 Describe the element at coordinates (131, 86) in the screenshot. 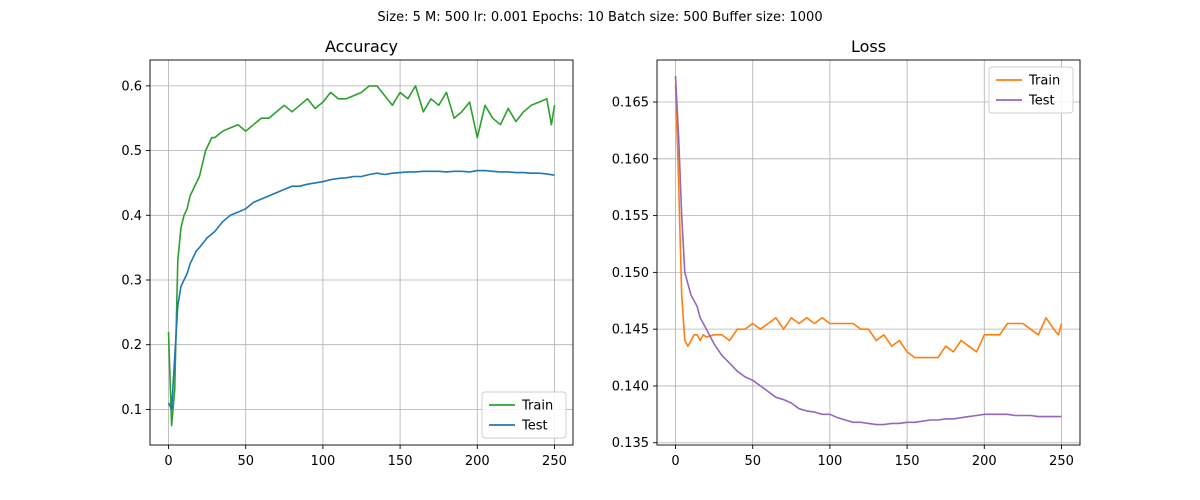

I see `y-tick-label: 0.6` at that location.